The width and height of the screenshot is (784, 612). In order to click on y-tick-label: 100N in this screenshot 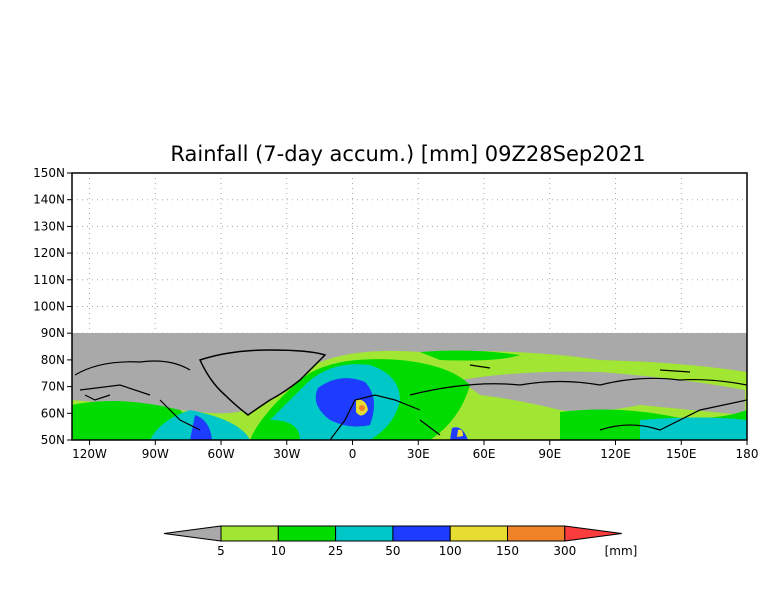, I will do `click(49, 307)`.